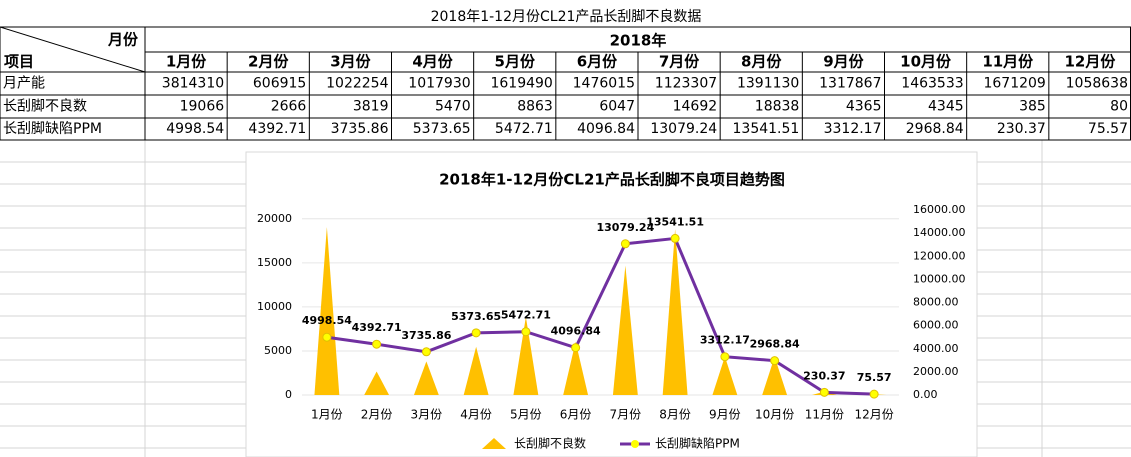 The height and width of the screenshot is (457, 1131). What do you see at coordinates (442, 129) in the screenshot?
I see `cell: 5373.65` at bounding box center [442, 129].